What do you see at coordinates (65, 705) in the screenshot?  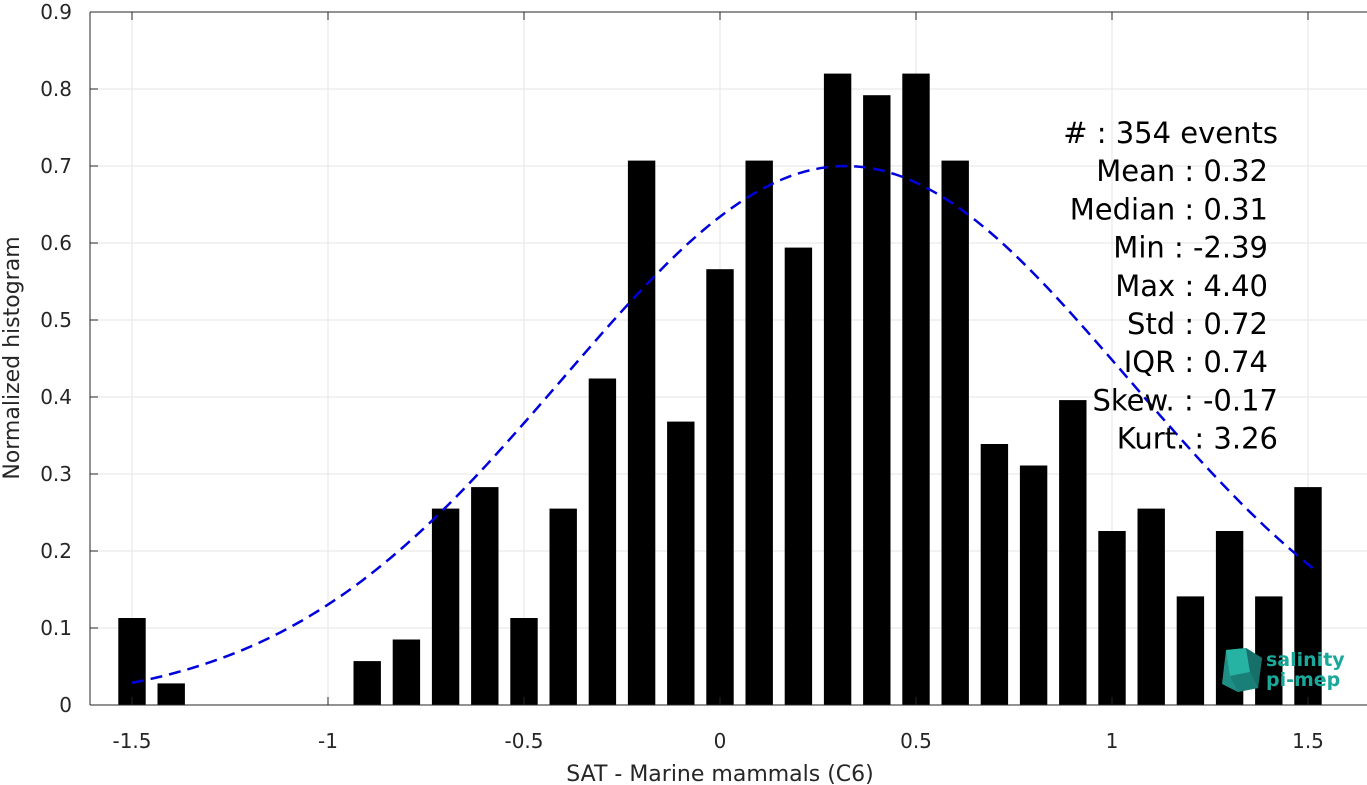 I see `y-tick-label: 0` at bounding box center [65, 705].